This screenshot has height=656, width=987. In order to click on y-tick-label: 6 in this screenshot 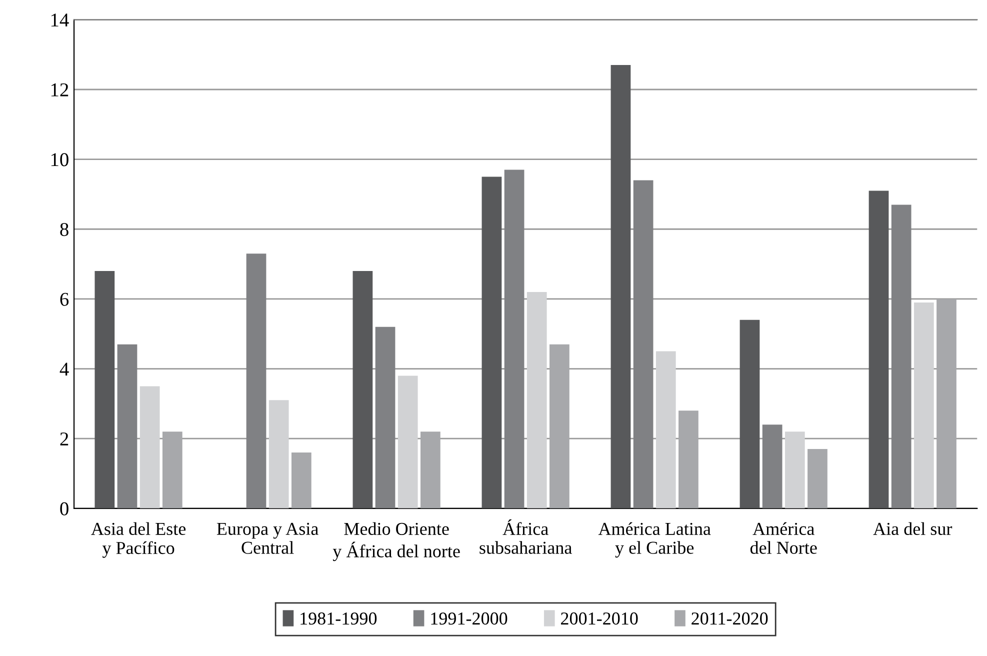, I will do `click(64, 299)`.